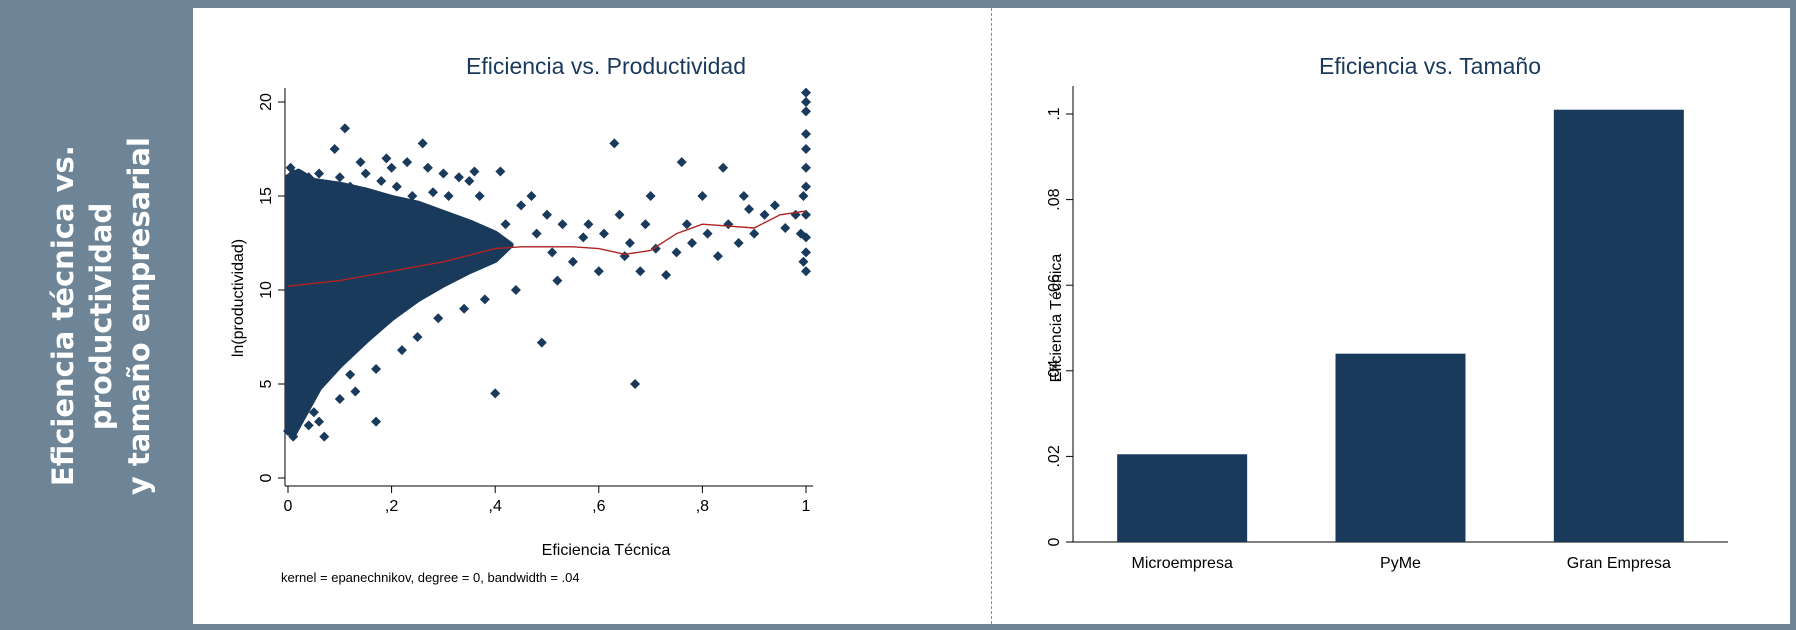  What do you see at coordinates (606, 66) in the screenshot?
I see `scatter-chart-title: Eficiencia vs. Productividad` at bounding box center [606, 66].